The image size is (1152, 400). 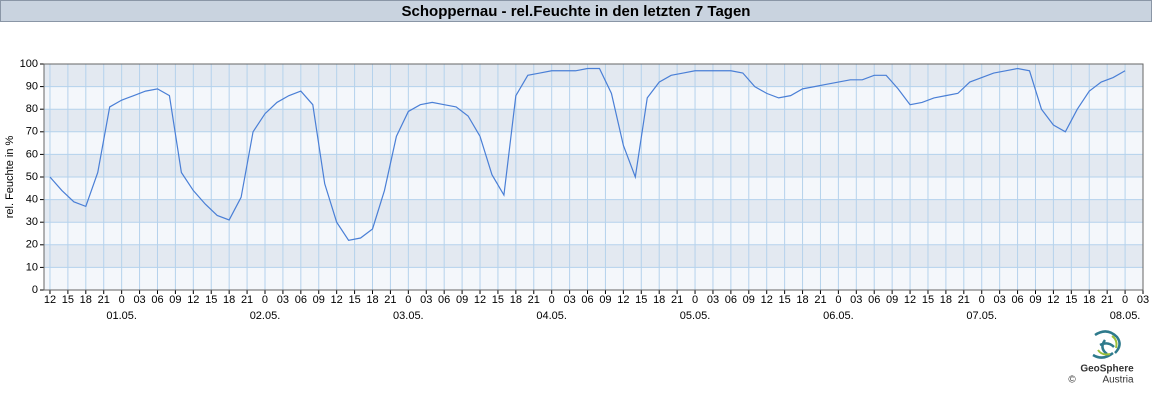 What do you see at coordinates (265, 316) in the screenshot?
I see `date-label: 02.05.` at bounding box center [265, 316].